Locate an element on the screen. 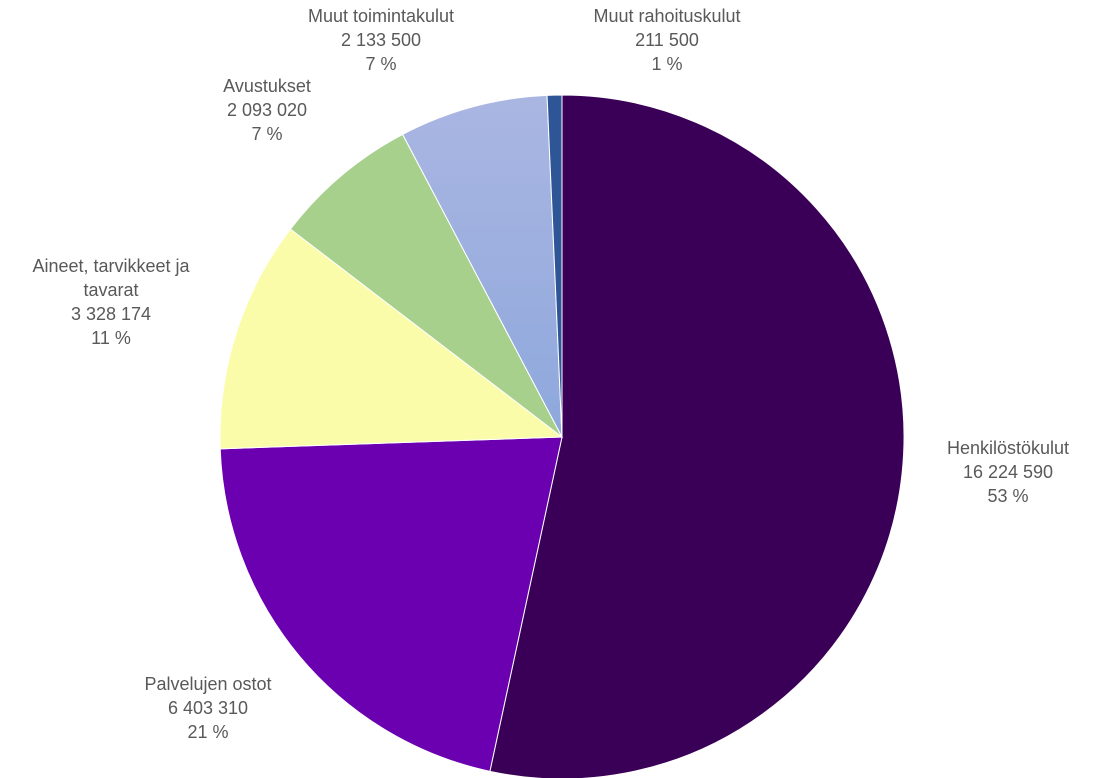 The image size is (1096, 778). slice-category-label: Henkilöstökulut is located at coordinates (1008, 448).